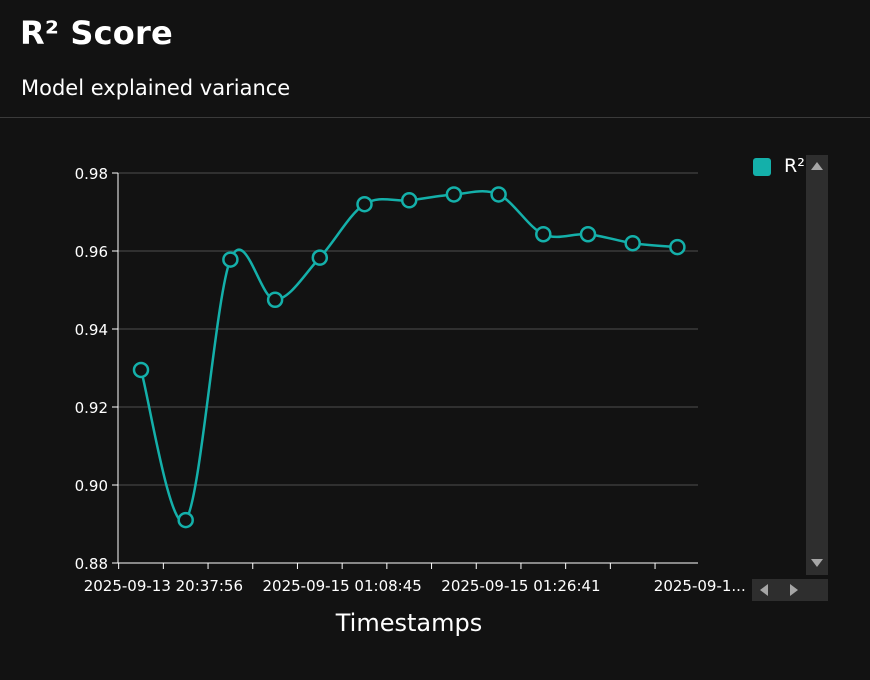 The height and width of the screenshot is (680, 870). I want to click on legend-label: R², so click(794, 166).